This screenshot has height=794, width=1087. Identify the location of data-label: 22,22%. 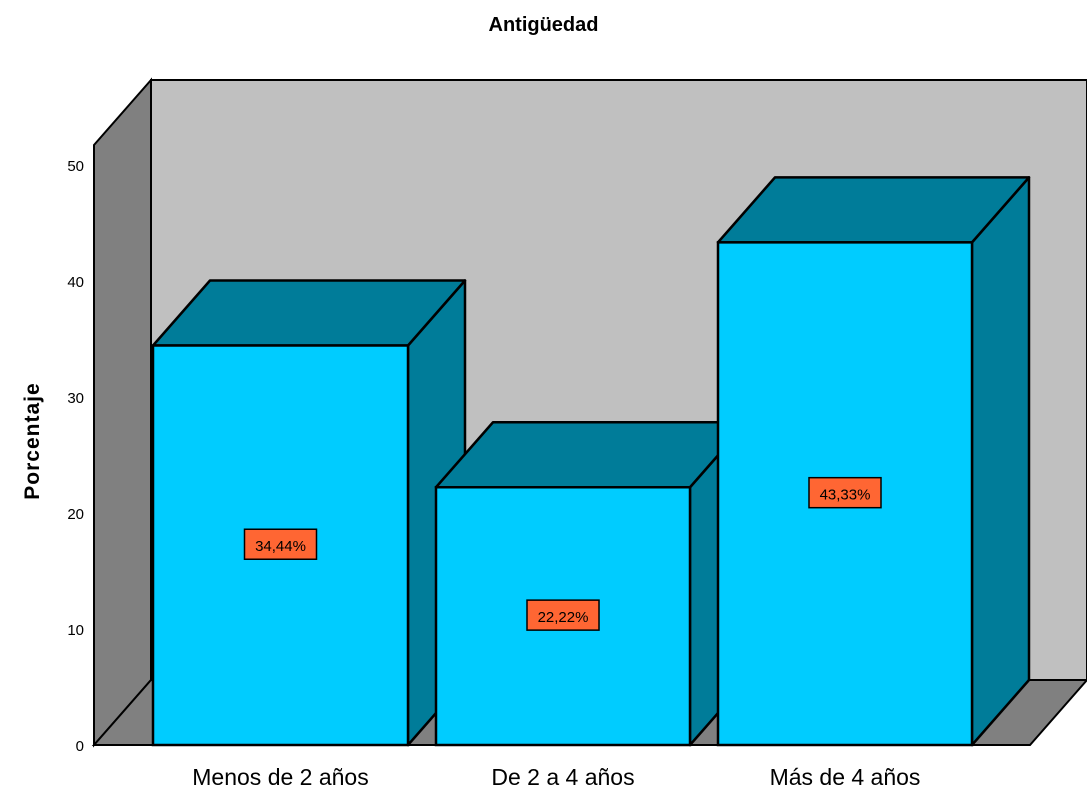
(563, 615).